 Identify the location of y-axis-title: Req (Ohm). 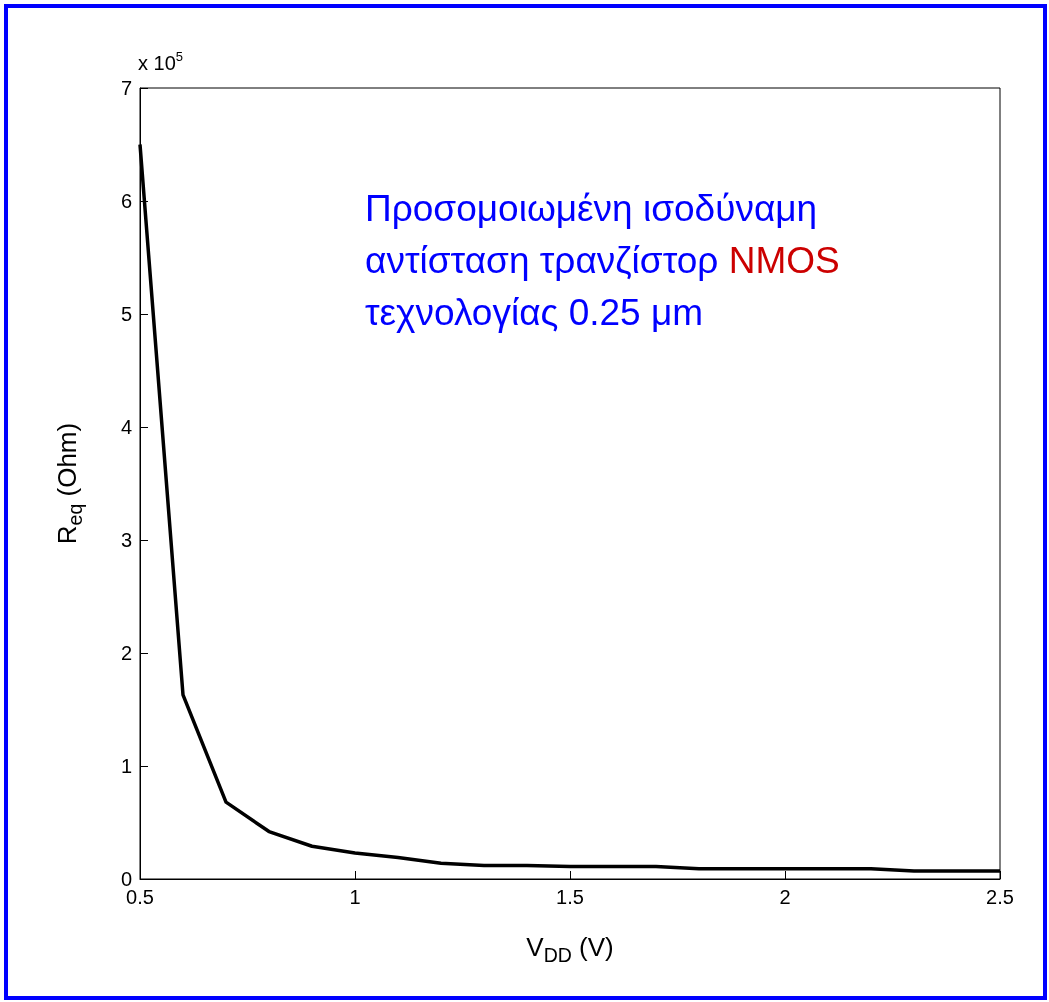
(69, 483).